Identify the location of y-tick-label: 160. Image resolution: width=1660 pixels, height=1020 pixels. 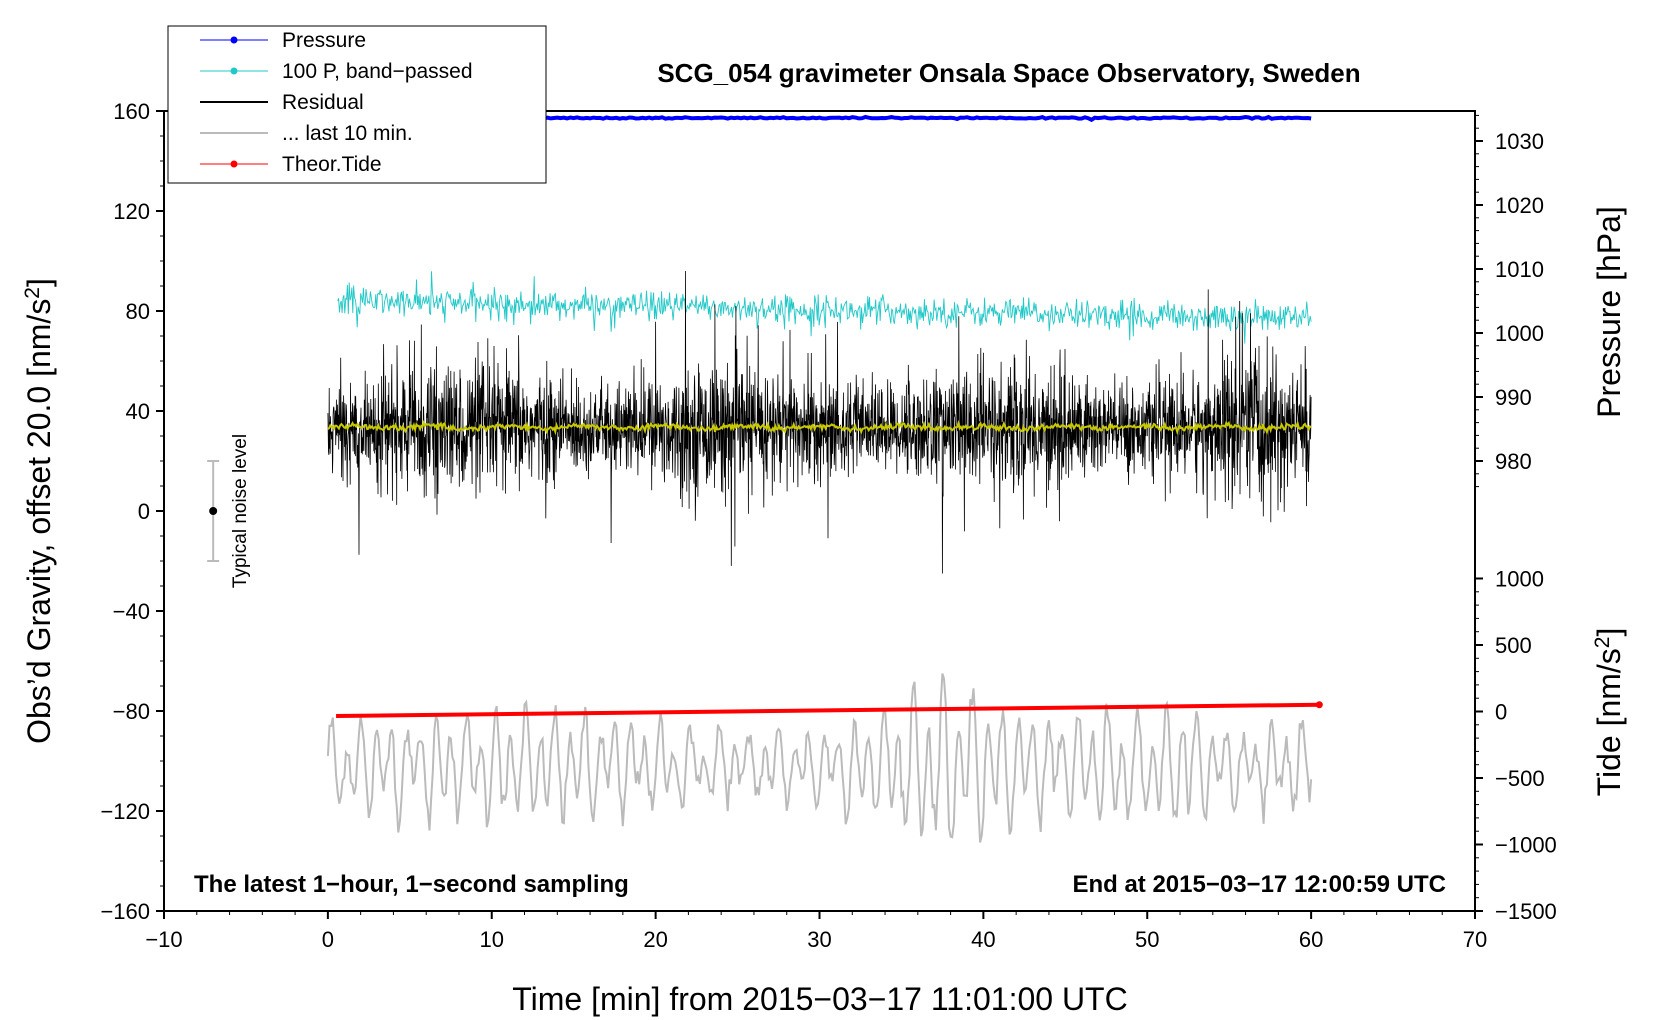
(131, 111).